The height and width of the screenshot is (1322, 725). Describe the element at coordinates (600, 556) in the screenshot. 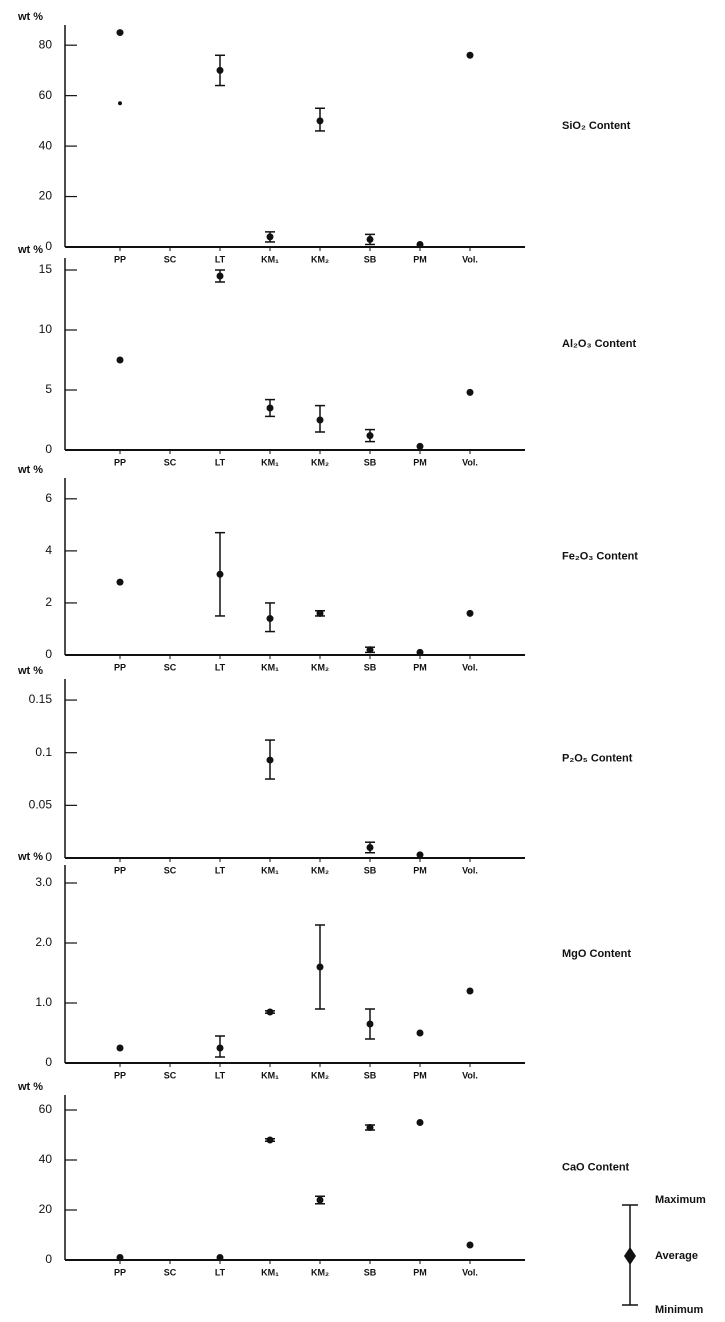

I see `panel-title: Fe₂O₃ Content` at that location.